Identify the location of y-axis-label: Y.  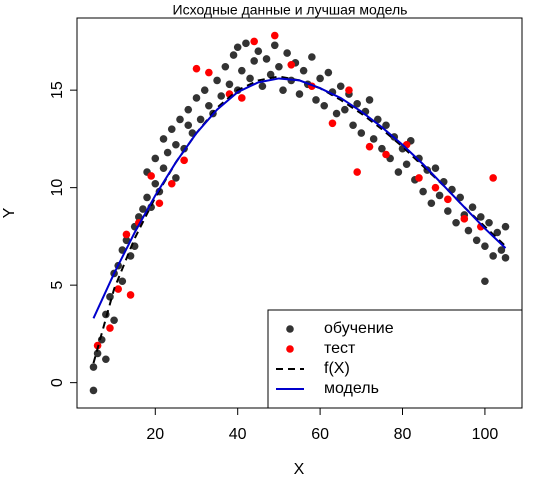
(9, 212).